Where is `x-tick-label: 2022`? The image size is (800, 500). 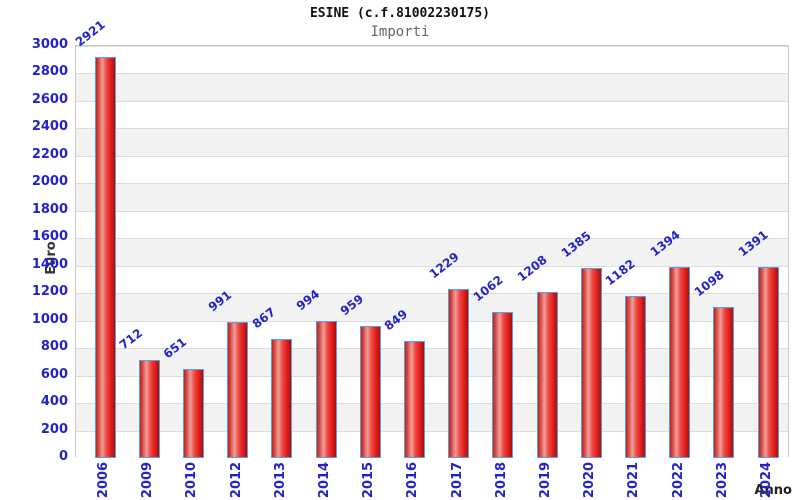
x-tick-label: 2022 is located at coordinates (678, 480).